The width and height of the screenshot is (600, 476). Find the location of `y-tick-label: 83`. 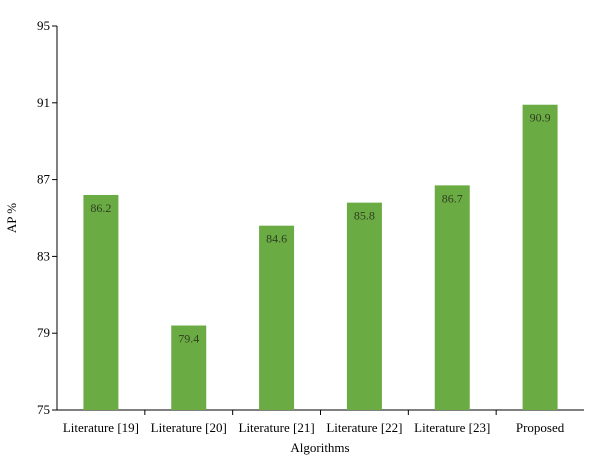

y-tick-label: 83 is located at coordinates (43, 255).